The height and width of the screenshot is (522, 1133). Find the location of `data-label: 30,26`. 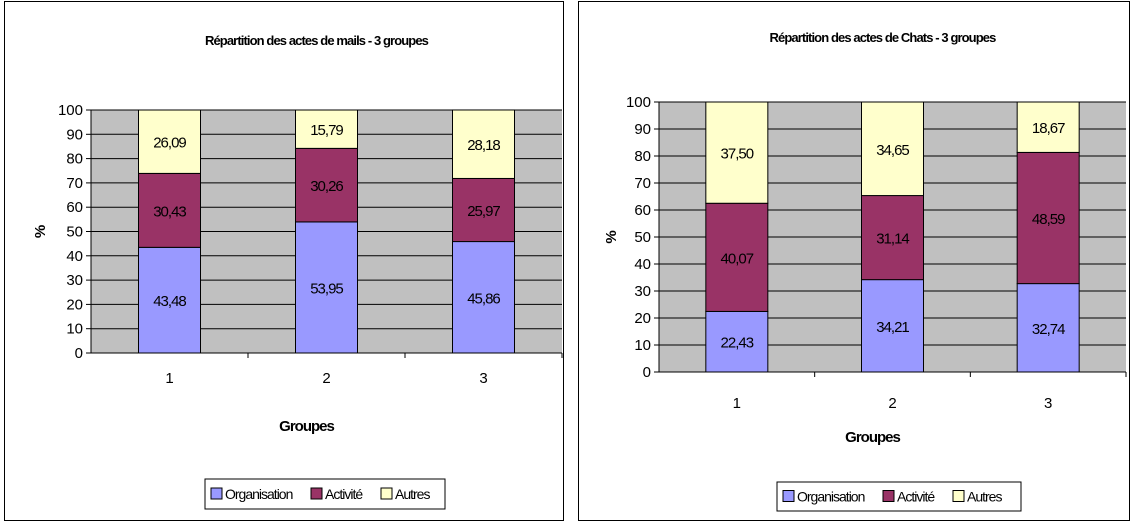

data-label: 30,26 is located at coordinates (326, 186).